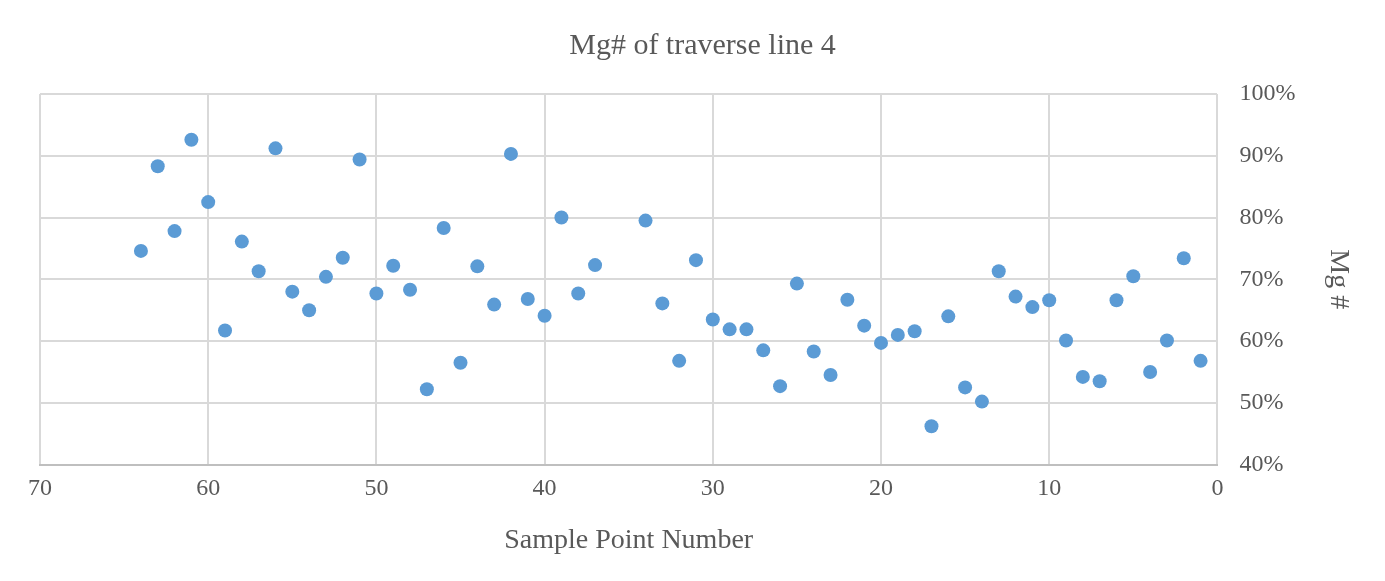 The width and height of the screenshot is (1385, 581). What do you see at coordinates (629, 538) in the screenshot?
I see `x-axis-title: Sample Point Number` at bounding box center [629, 538].